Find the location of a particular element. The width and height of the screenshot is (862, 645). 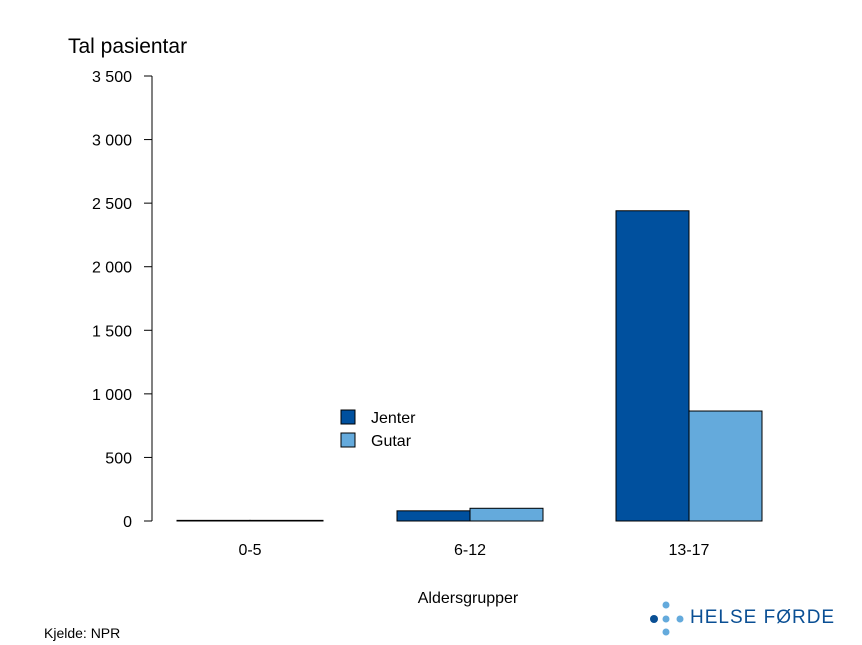

y-tick-label: 0 is located at coordinates (127, 522).